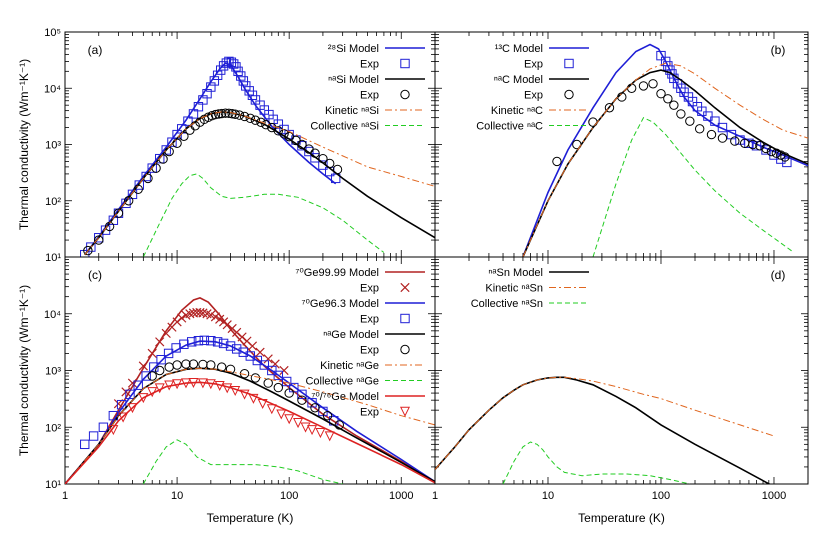  Describe the element at coordinates (515, 273) in the screenshot. I see `legend-label: ⁿᵃSn Model` at that location.